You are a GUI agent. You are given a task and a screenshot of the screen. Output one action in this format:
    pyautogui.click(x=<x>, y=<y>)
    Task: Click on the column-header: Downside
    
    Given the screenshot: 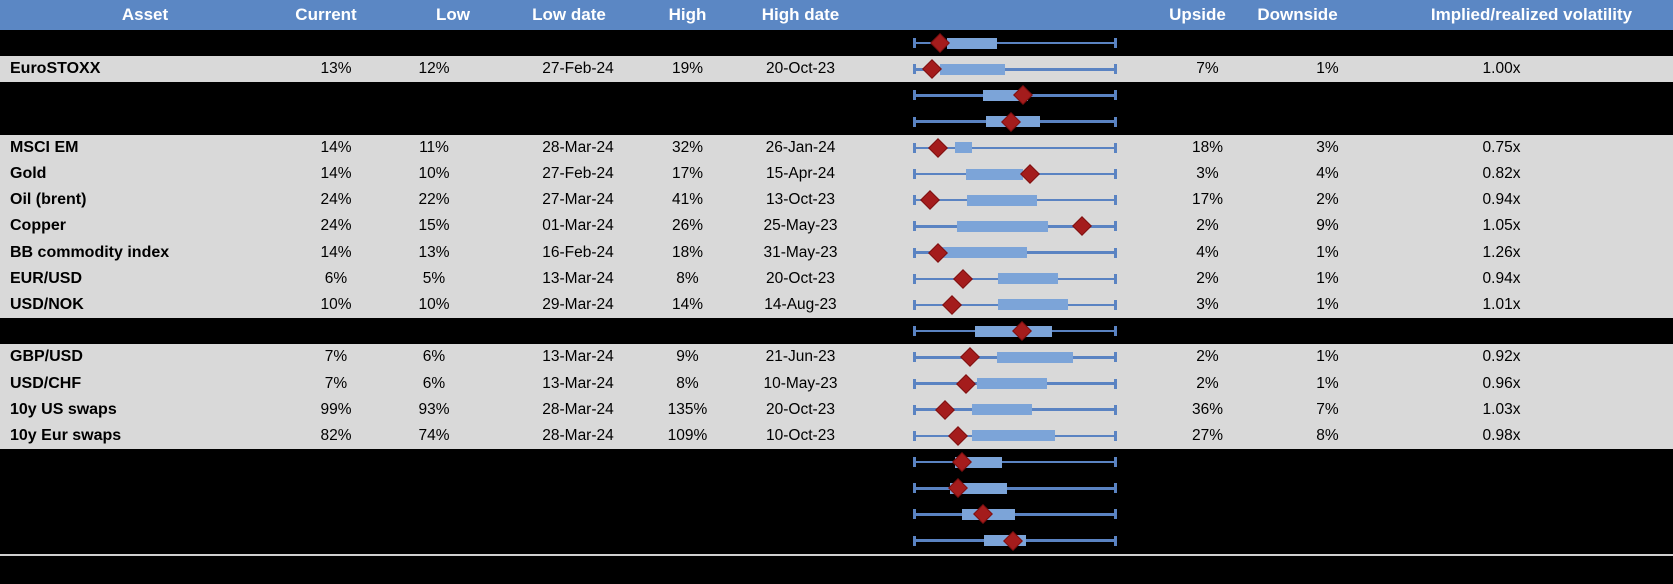 What is the action you would take?
    pyautogui.click(x=1297, y=14)
    